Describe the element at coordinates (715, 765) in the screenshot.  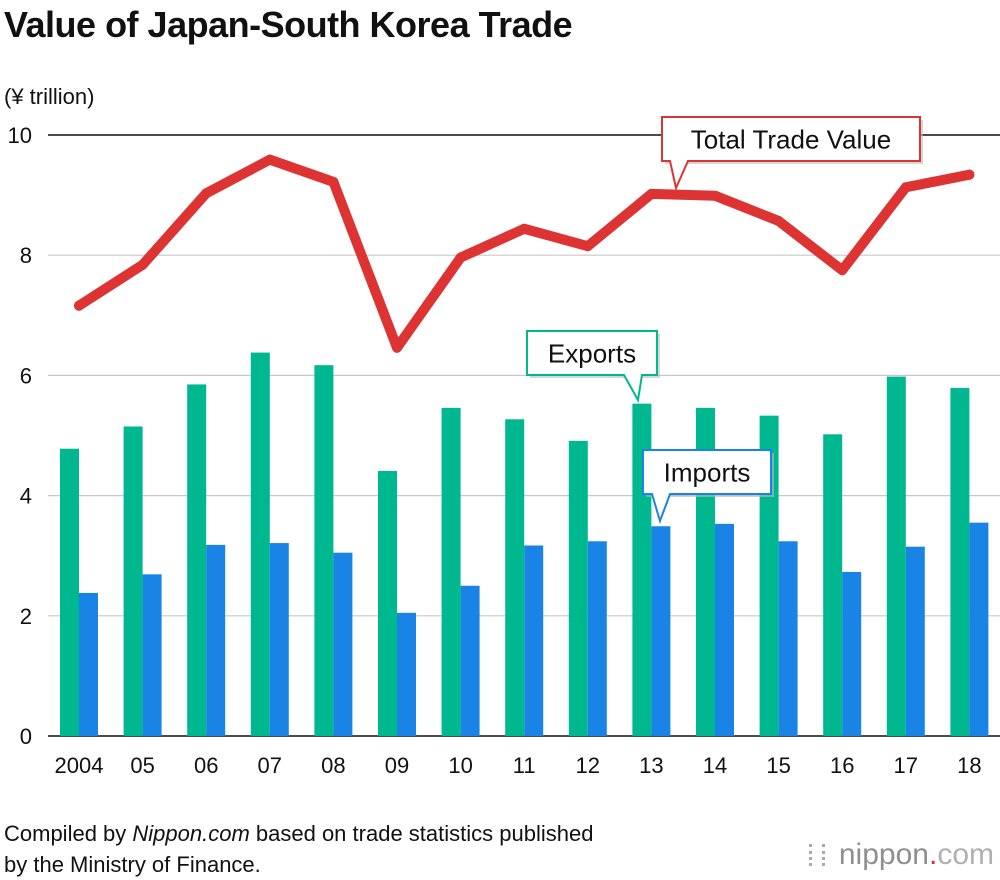
I see `x-tick-label: 14` at that location.